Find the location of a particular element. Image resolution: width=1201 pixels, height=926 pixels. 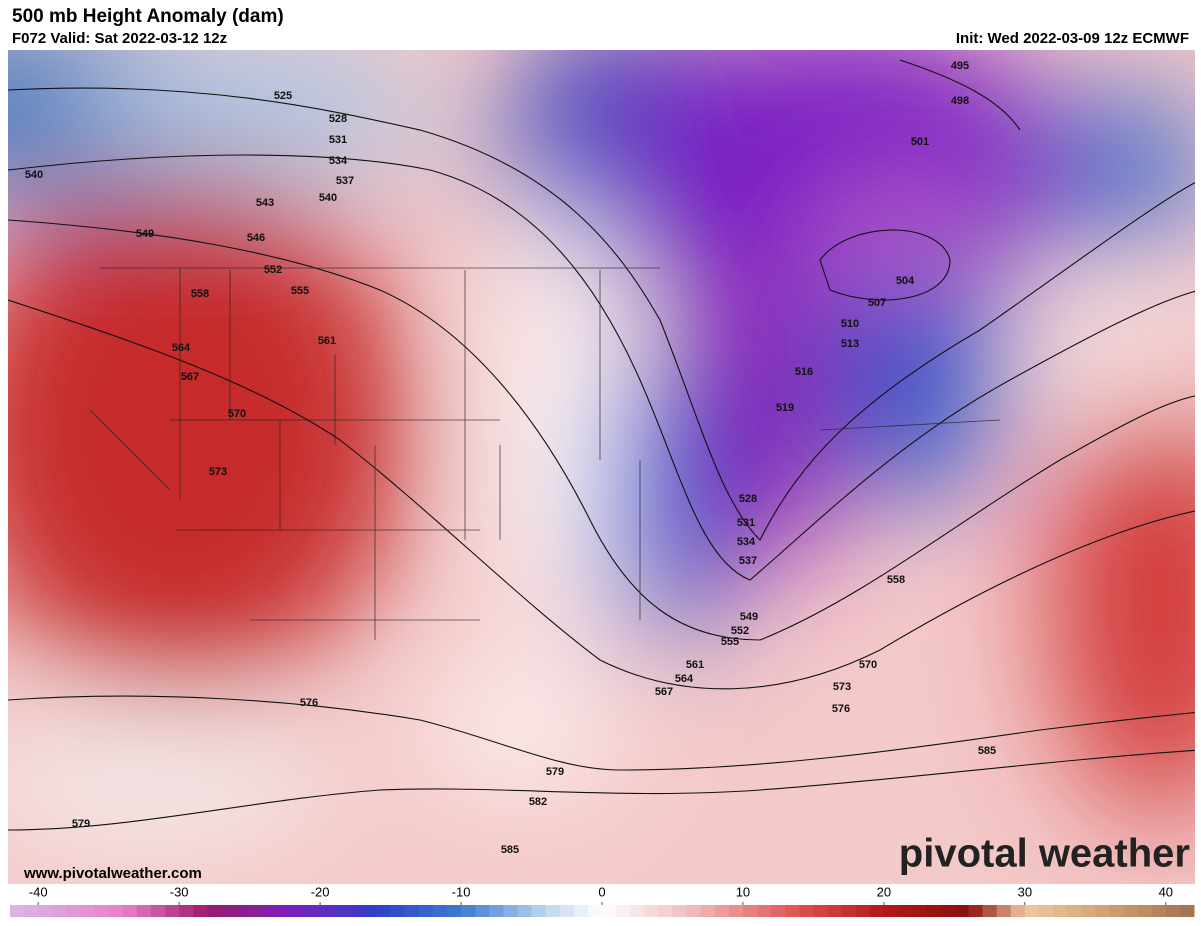

valid-time: F072 Valid: Sat 2022-03-12 12z is located at coordinates (119, 38).